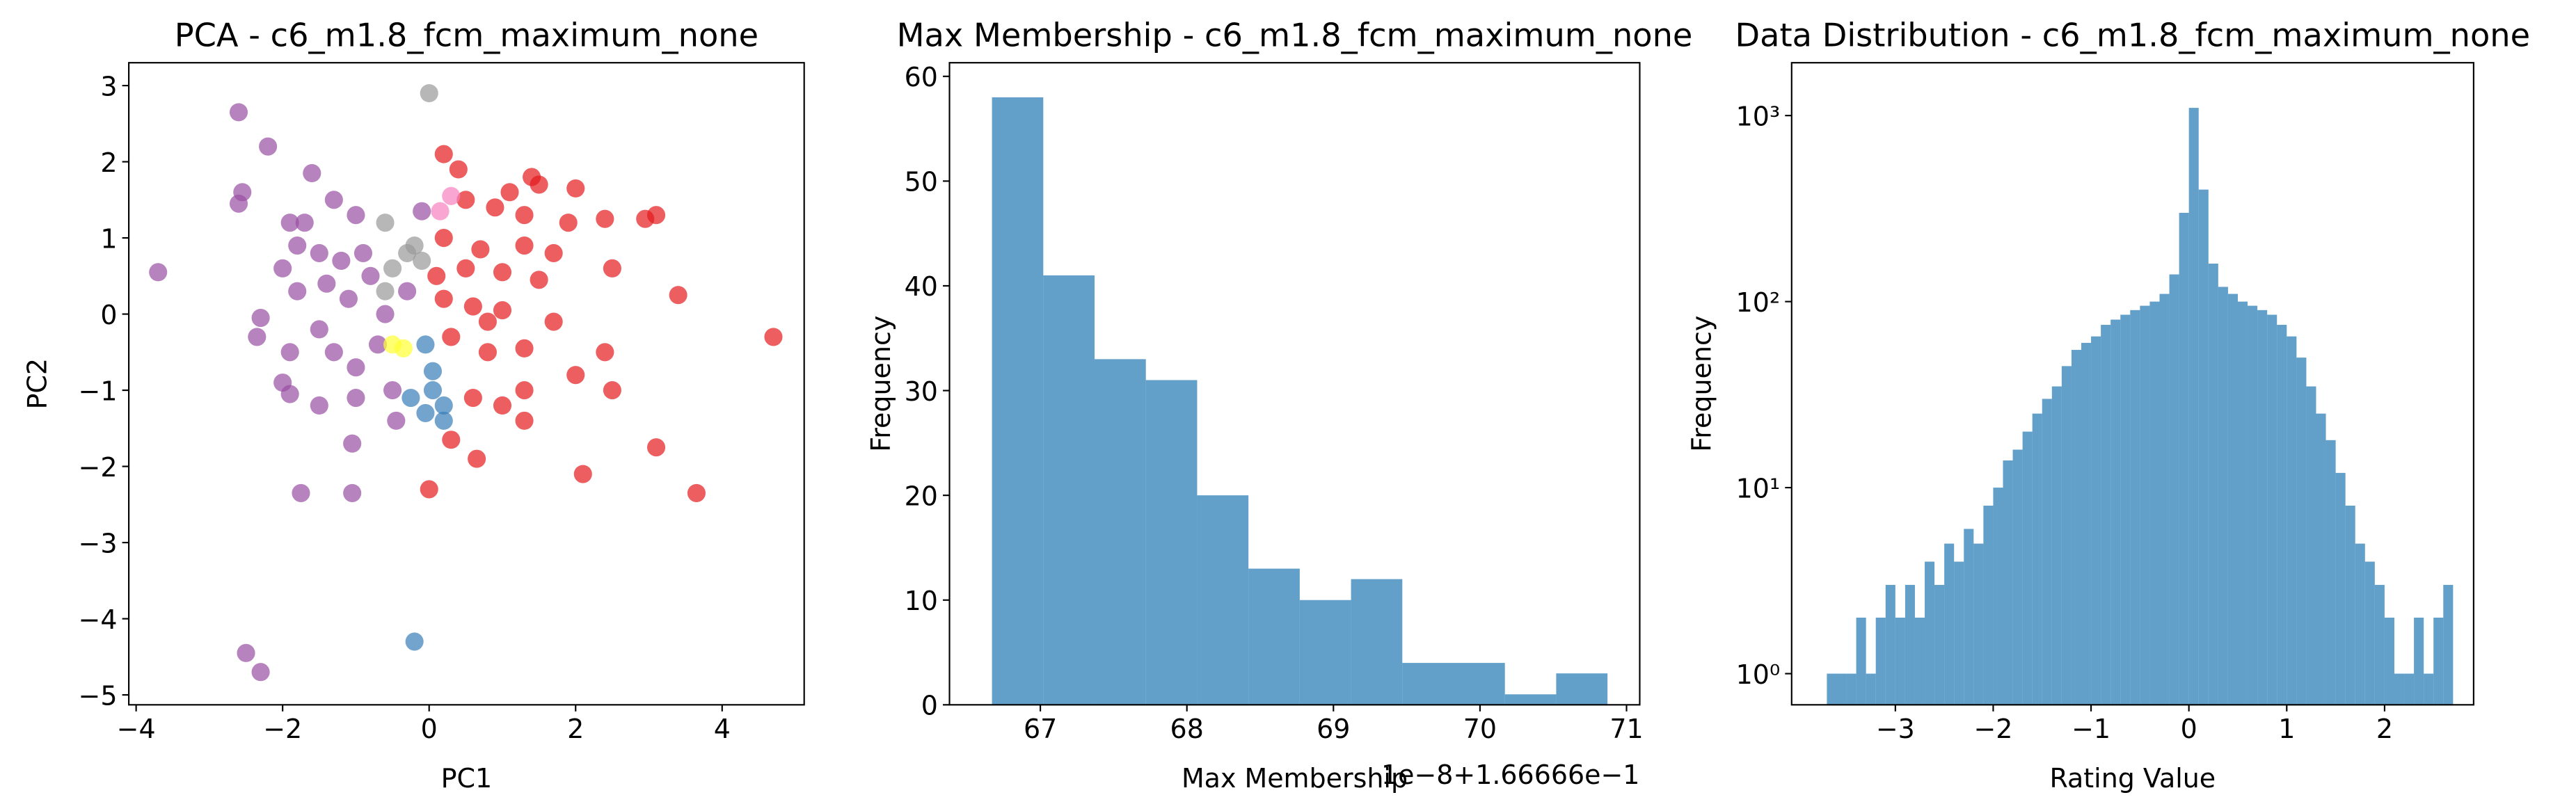  Describe the element at coordinates (1510, 775) in the screenshot. I see `x-axis-offset: 1e−8+1.66666e−1` at that location.